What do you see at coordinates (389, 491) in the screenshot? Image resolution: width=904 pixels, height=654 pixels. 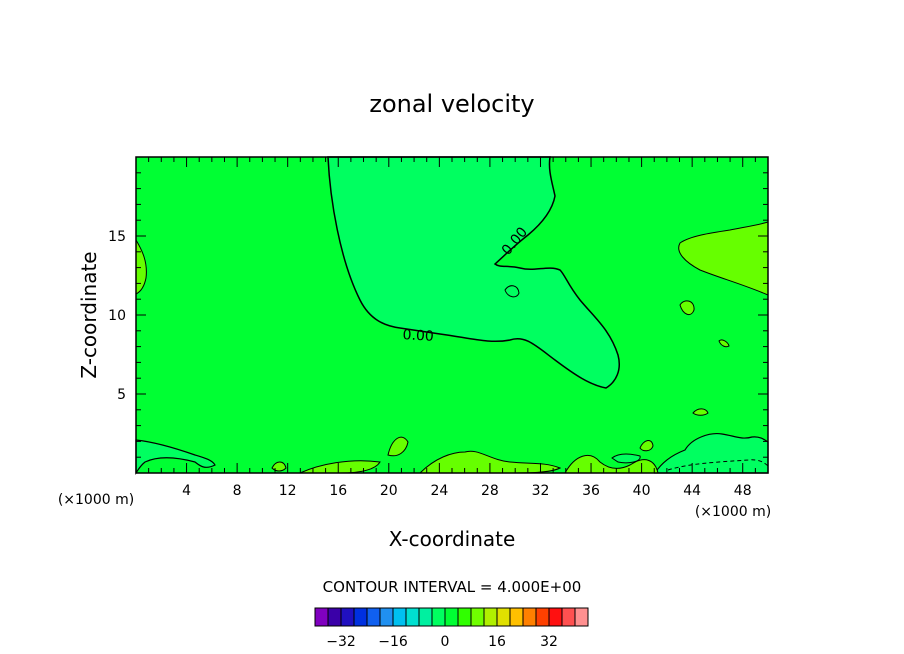 I see `x-tick-label: 20` at bounding box center [389, 491].